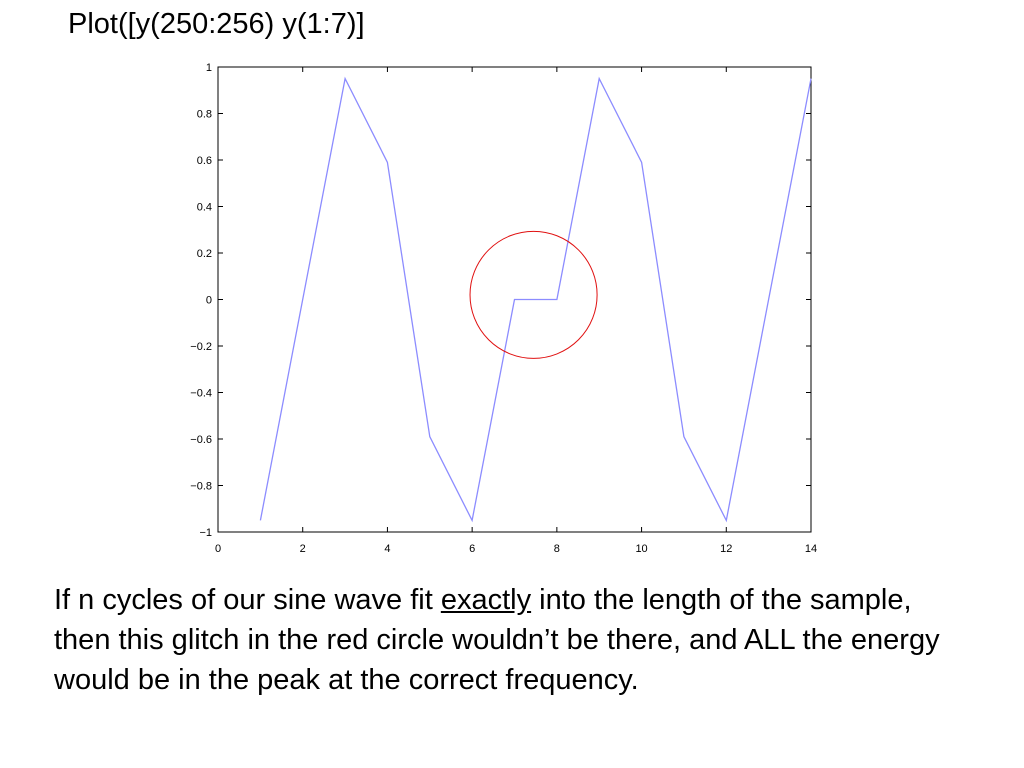  What do you see at coordinates (218, 549) in the screenshot?
I see `x-tick-label: 0` at bounding box center [218, 549].